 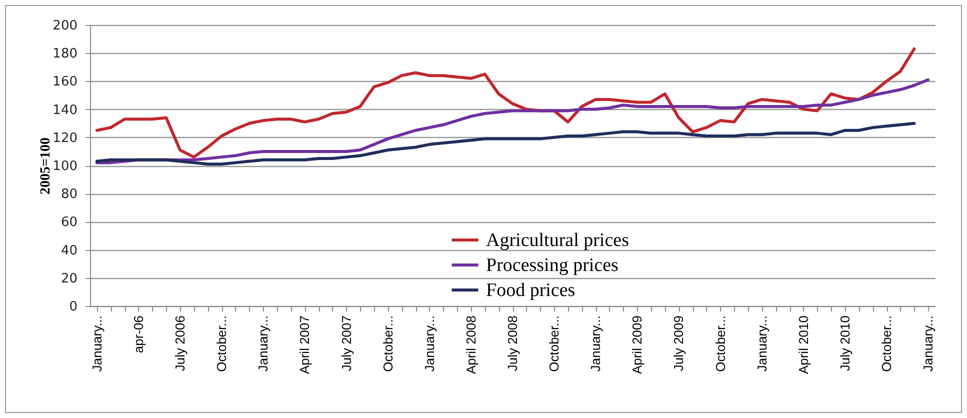 I want to click on y-tick-label: 180, so click(x=65, y=54).